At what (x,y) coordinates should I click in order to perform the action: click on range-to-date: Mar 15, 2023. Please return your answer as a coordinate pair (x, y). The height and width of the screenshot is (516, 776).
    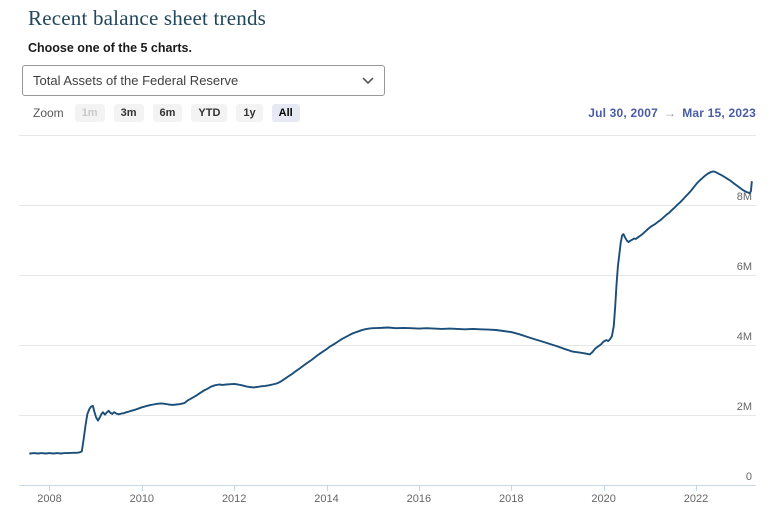
    Looking at the image, I should click on (719, 112).